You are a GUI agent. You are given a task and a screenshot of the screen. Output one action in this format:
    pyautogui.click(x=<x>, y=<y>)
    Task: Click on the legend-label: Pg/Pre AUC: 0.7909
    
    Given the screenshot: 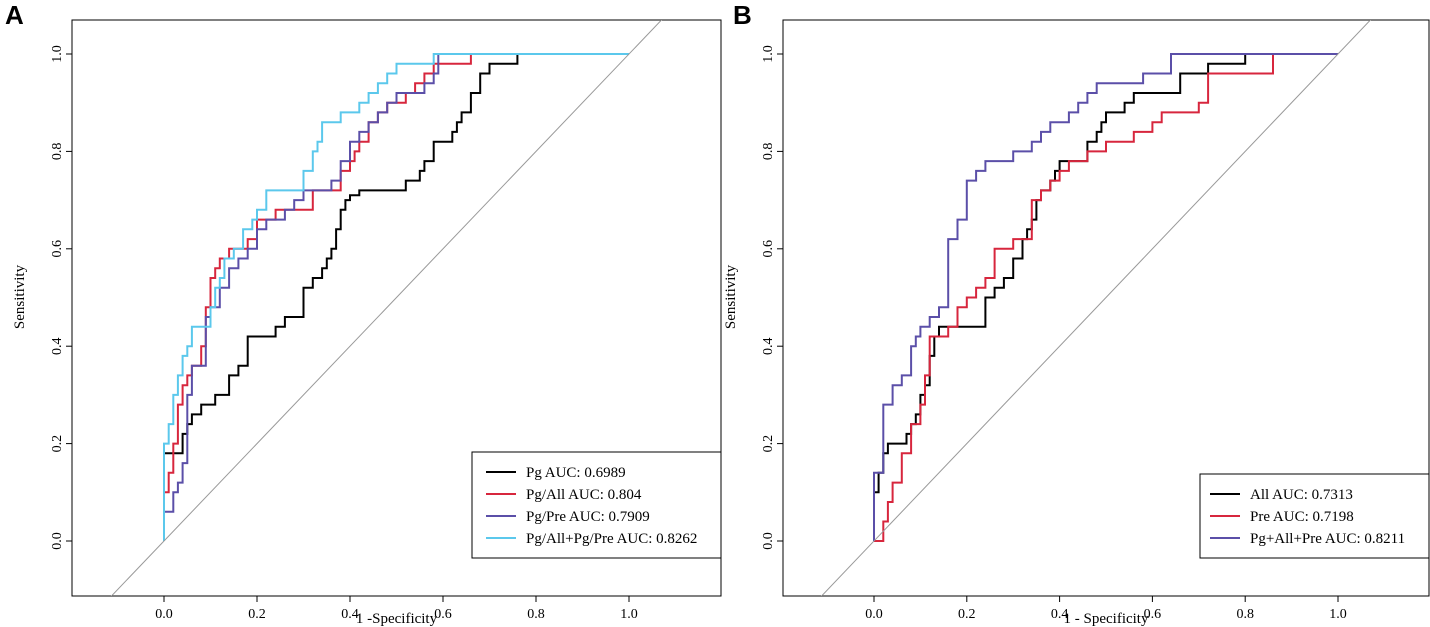 What is the action you would take?
    pyautogui.click(x=588, y=517)
    